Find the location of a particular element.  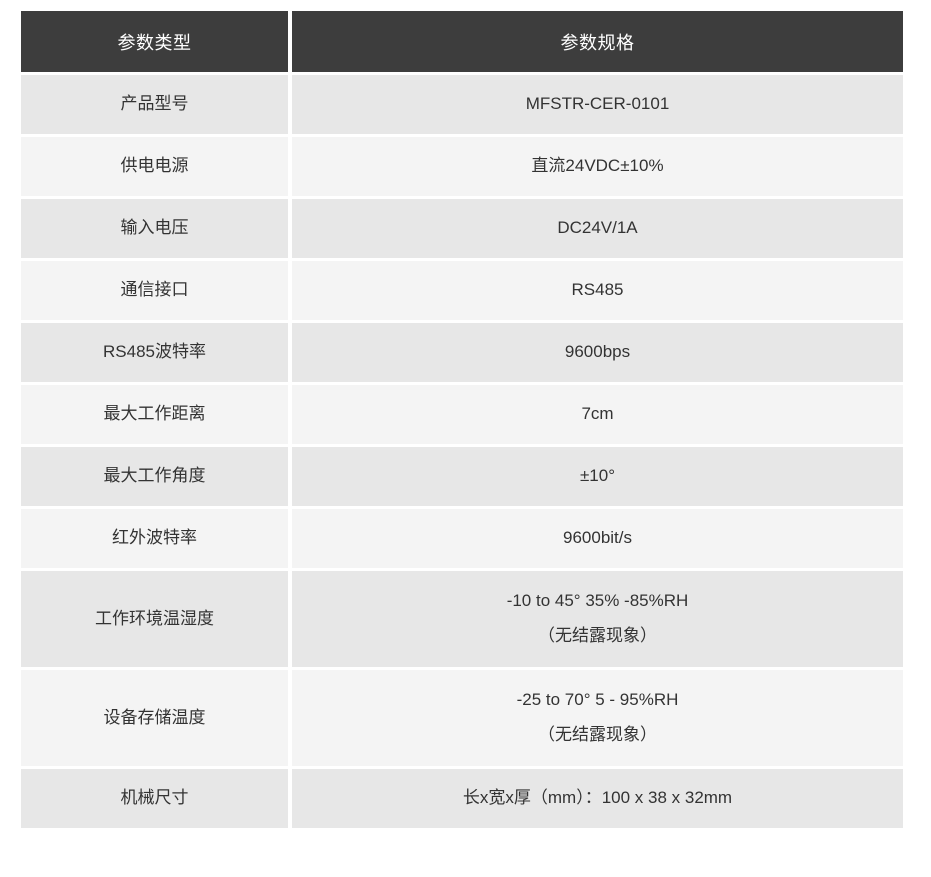

cell-parameter-spec: MFSTR-CER-0101 is located at coordinates (597, 104).